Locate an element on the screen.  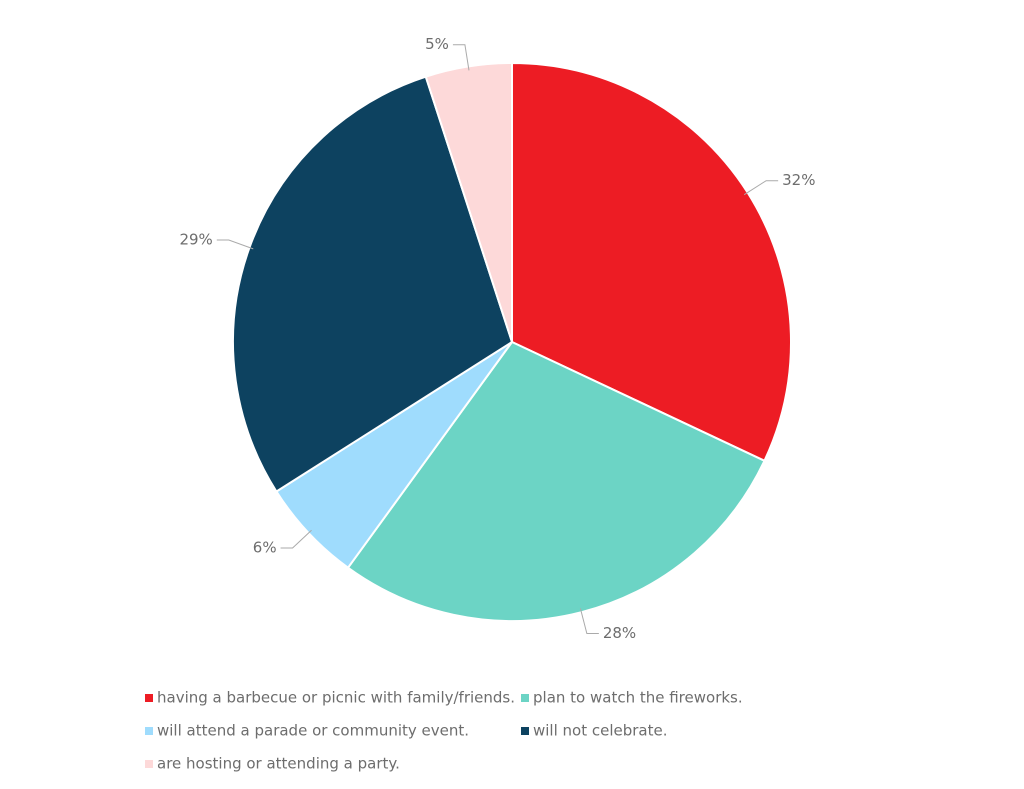
data-label: 5% is located at coordinates (437, 44).